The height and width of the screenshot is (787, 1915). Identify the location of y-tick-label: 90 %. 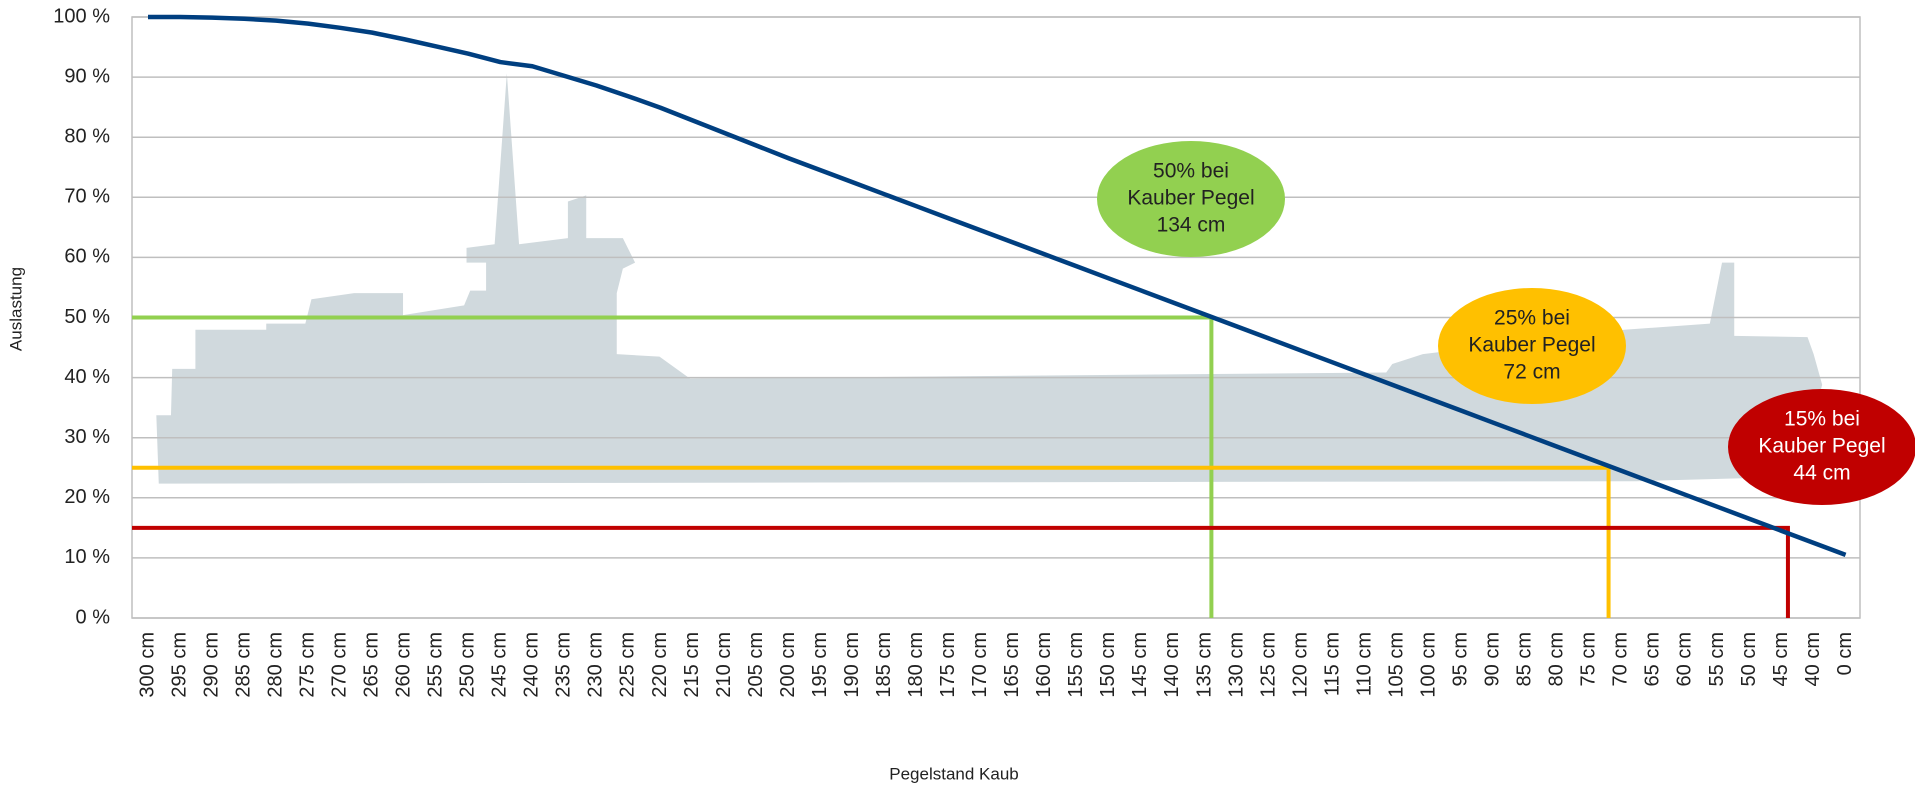
(87, 76).